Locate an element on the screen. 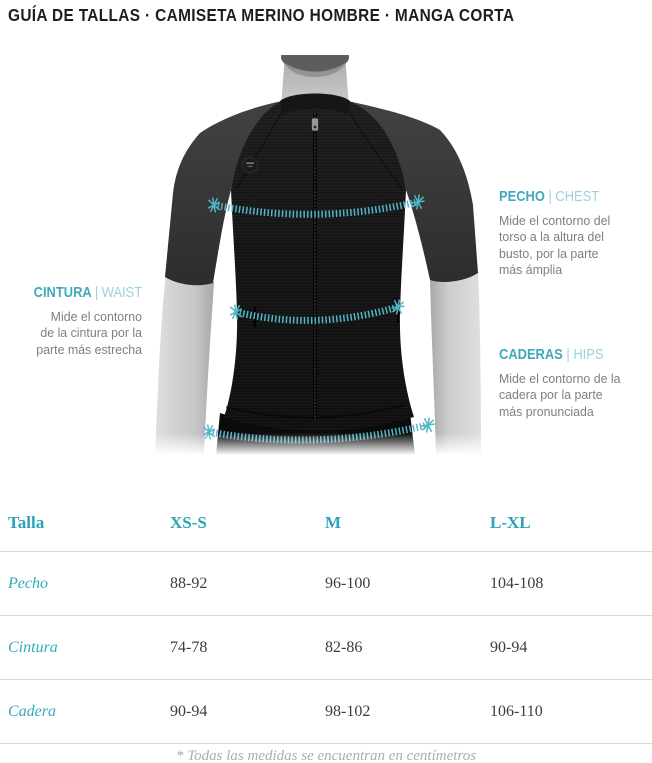 This screenshot has width=652, height=763. chest-measure-line is located at coordinates (316, 208).